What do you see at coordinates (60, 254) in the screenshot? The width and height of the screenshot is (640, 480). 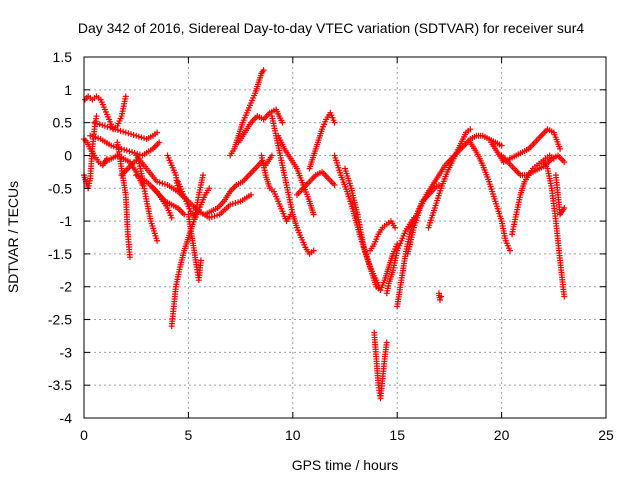 I see `y-tick-label: -1.5` at bounding box center [60, 254].